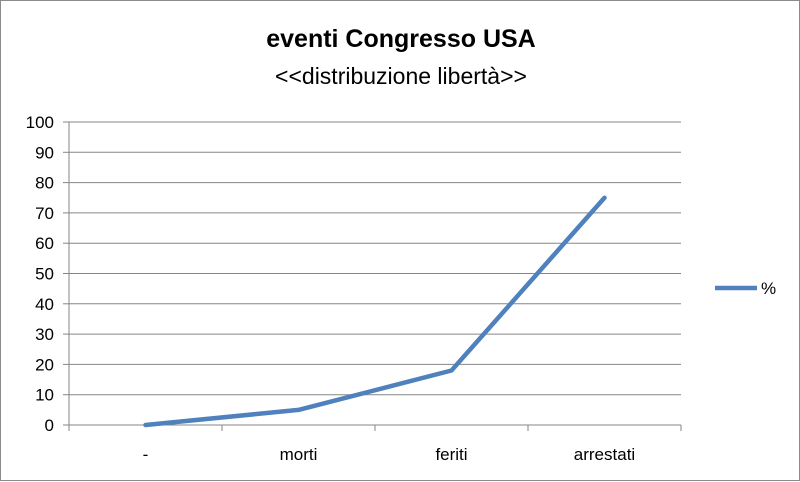 The width and height of the screenshot is (800, 482). I want to click on y-tick-label: 40, so click(44, 304).